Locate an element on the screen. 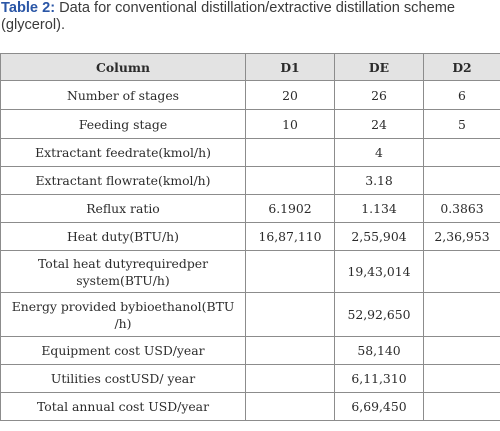 The width and height of the screenshot is (500, 431). cell-de: 26 is located at coordinates (379, 95).